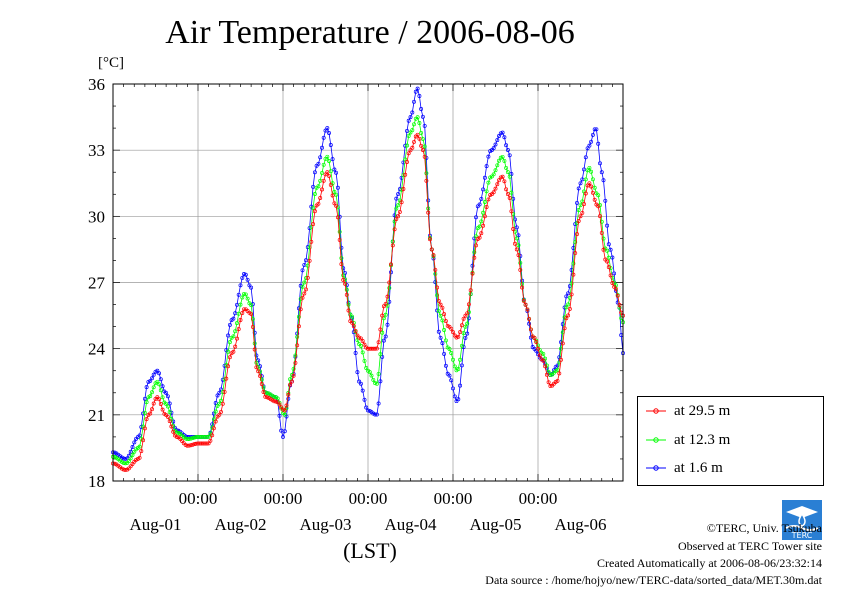 The height and width of the screenshot is (595, 842). Describe the element at coordinates (656, 440) in the screenshot. I see `legend-marker-green` at that location.